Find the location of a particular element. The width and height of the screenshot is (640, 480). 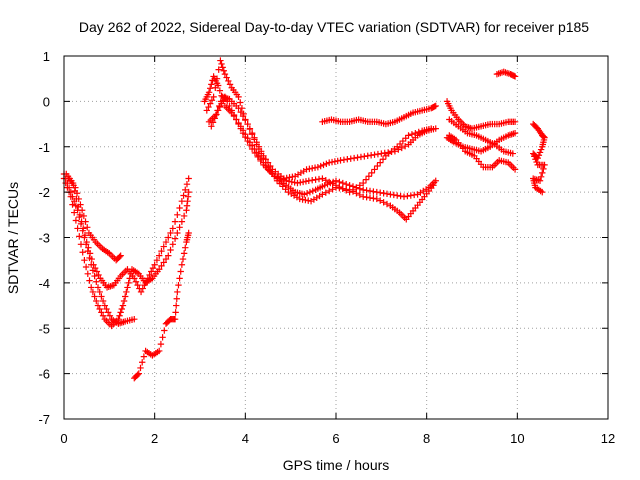

y-tick-label: -5 is located at coordinates (44, 328).